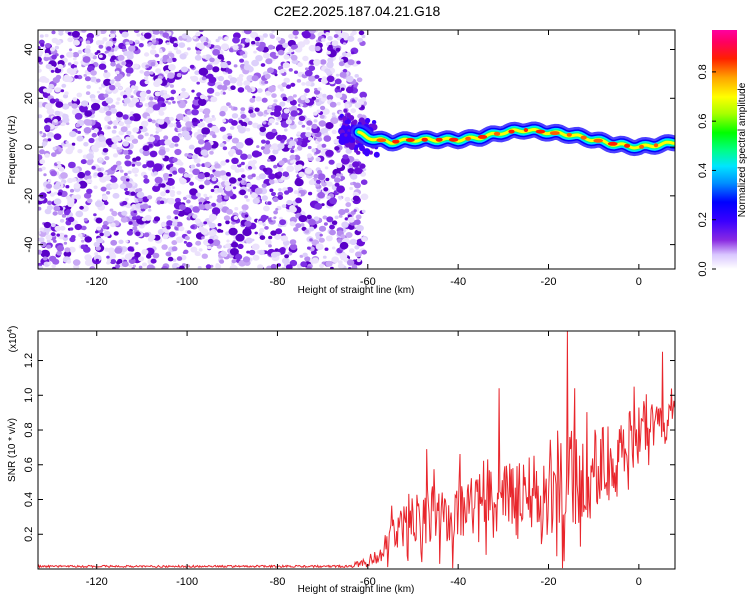  What do you see at coordinates (187, 282) in the screenshot?
I see `x-tick-label: -100` at bounding box center [187, 282].